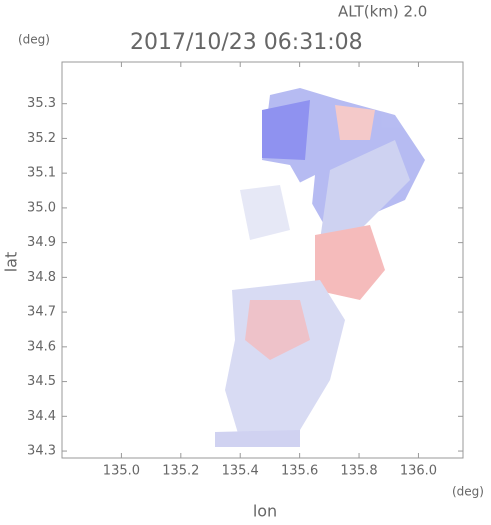 The width and height of the screenshot is (491, 525). What do you see at coordinates (41, 277) in the screenshot?
I see `y-tick-label: 34.8` at bounding box center [41, 277].